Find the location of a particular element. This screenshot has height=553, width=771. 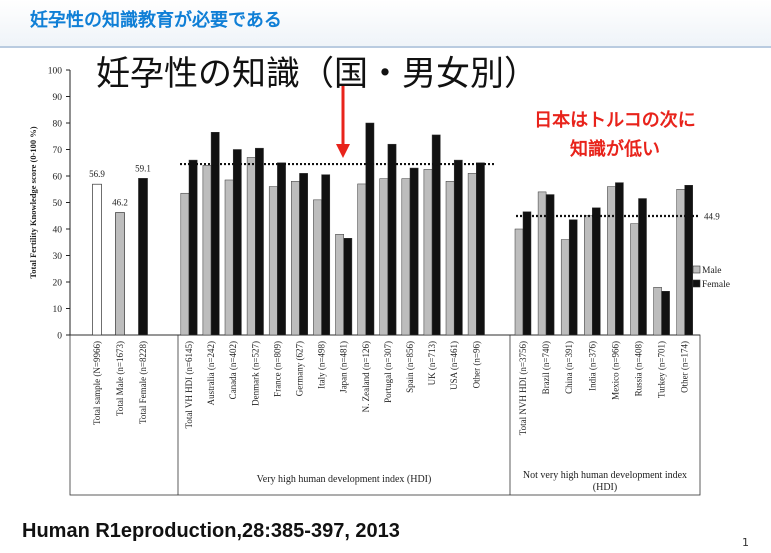

category-label: Japan (n=481) is located at coordinates (344, 367).